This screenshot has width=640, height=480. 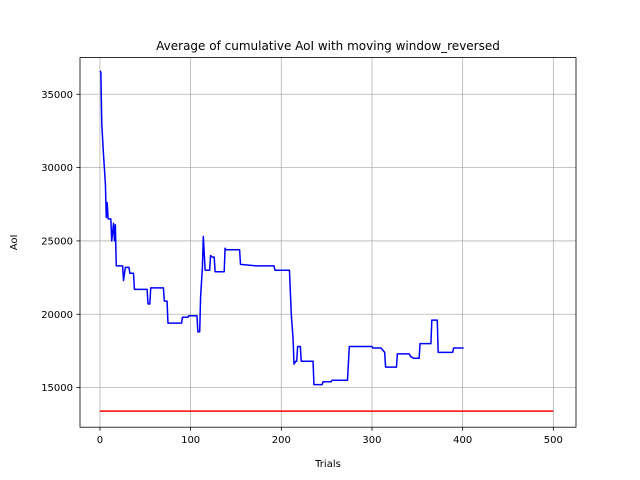 What do you see at coordinates (462, 440) in the screenshot?
I see `x-tick-label: 400` at bounding box center [462, 440].